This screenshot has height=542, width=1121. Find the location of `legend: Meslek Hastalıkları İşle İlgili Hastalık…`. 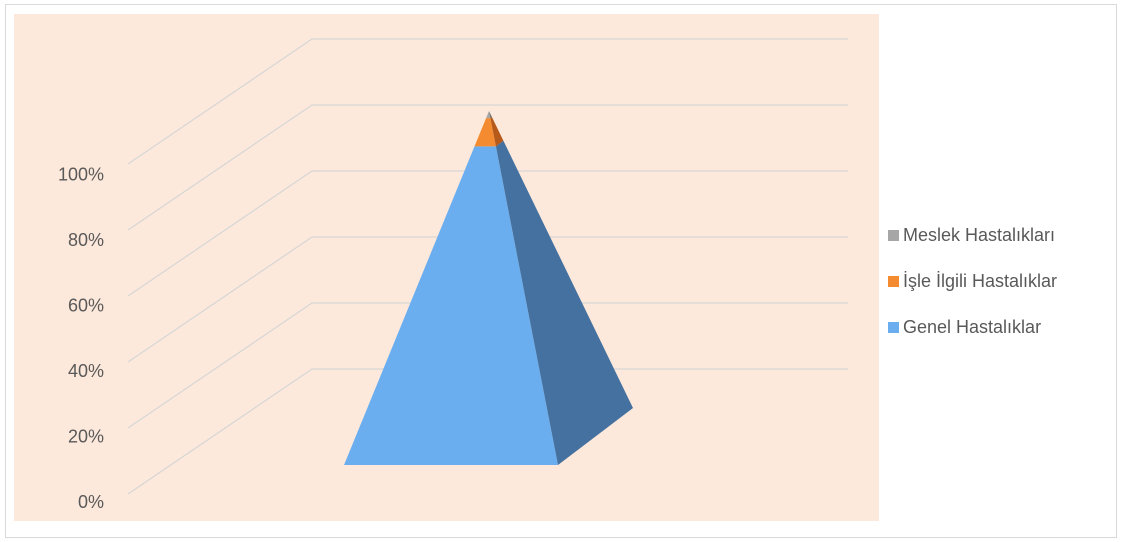

legend: Meslek Hastalıkları İşle İlgili Hastalık… is located at coordinates (998, 281).